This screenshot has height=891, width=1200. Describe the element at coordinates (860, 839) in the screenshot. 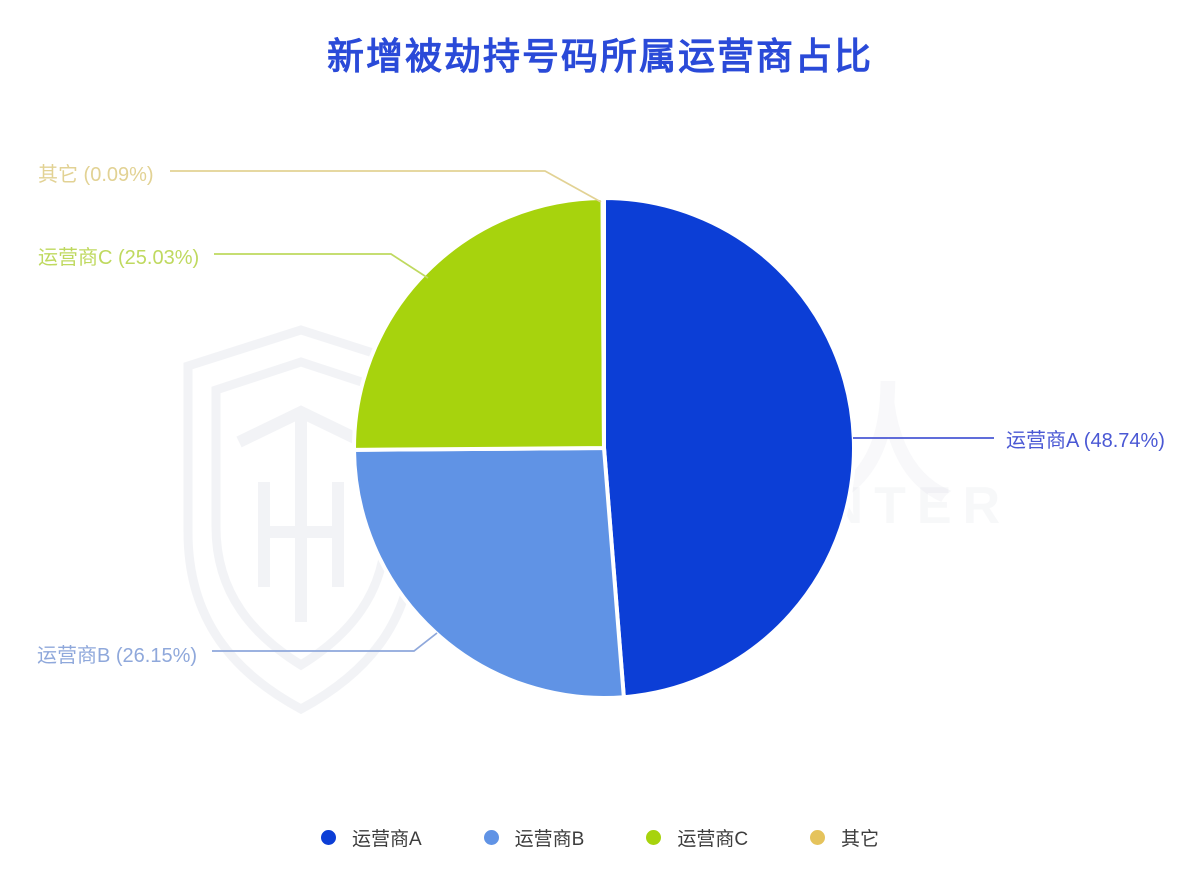

I see `legend-label-other: 其它` at that location.